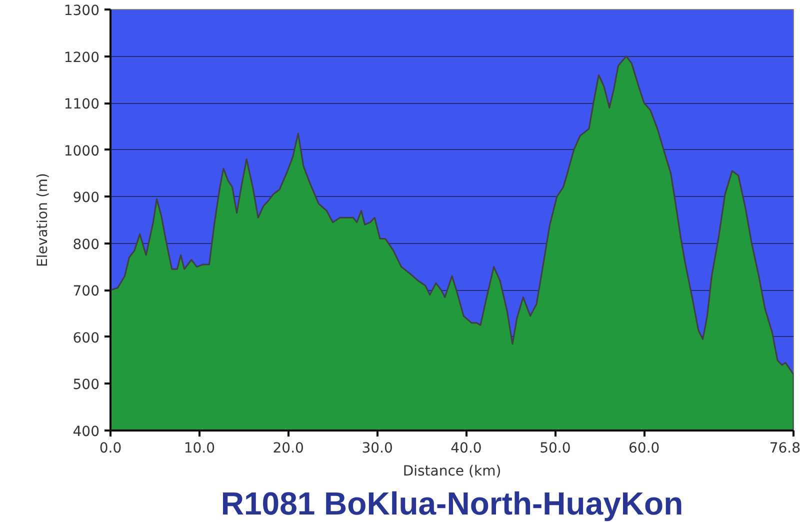 Image resolution: width=800 pixels, height=522 pixels. What do you see at coordinates (82, 104) in the screenshot?
I see `y-tick-label: 1100` at bounding box center [82, 104].